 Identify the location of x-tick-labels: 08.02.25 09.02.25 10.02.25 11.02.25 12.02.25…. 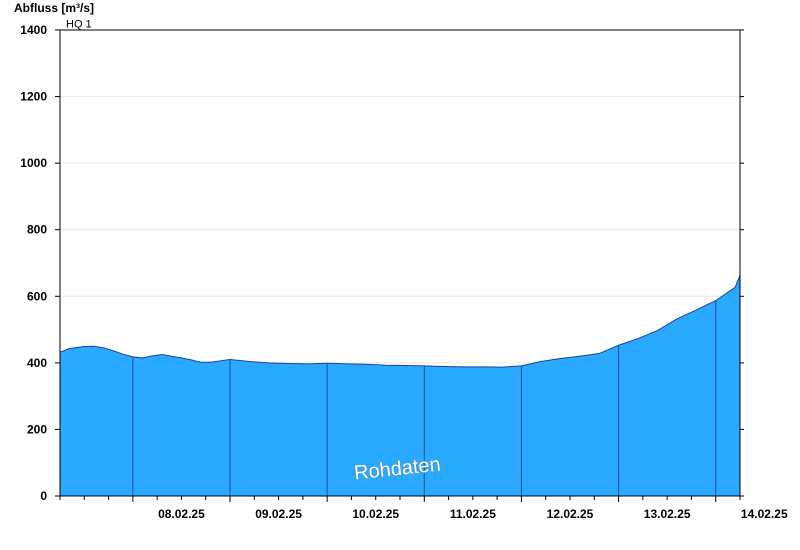
(473, 514).